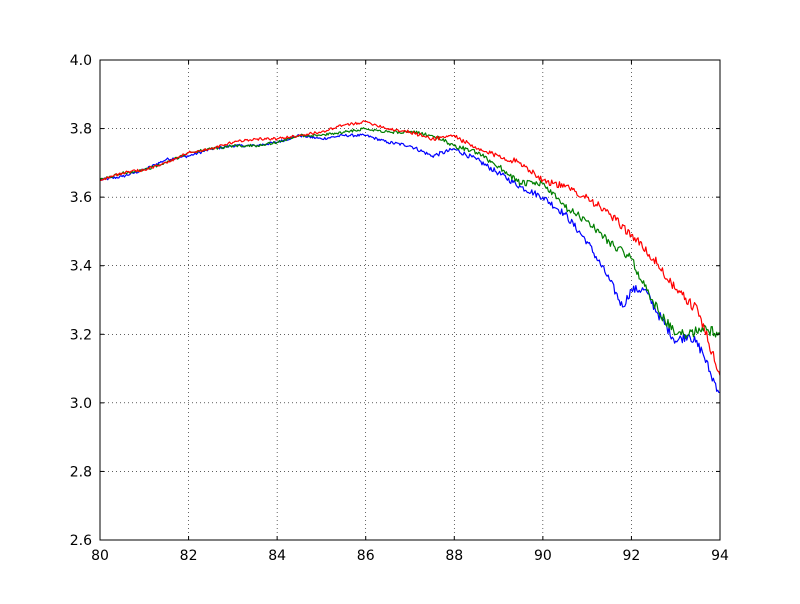 The width and height of the screenshot is (800, 604). What do you see at coordinates (81, 130) in the screenshot?
I see `y-tick-label: 3.8` at bounding box center [81, 130].